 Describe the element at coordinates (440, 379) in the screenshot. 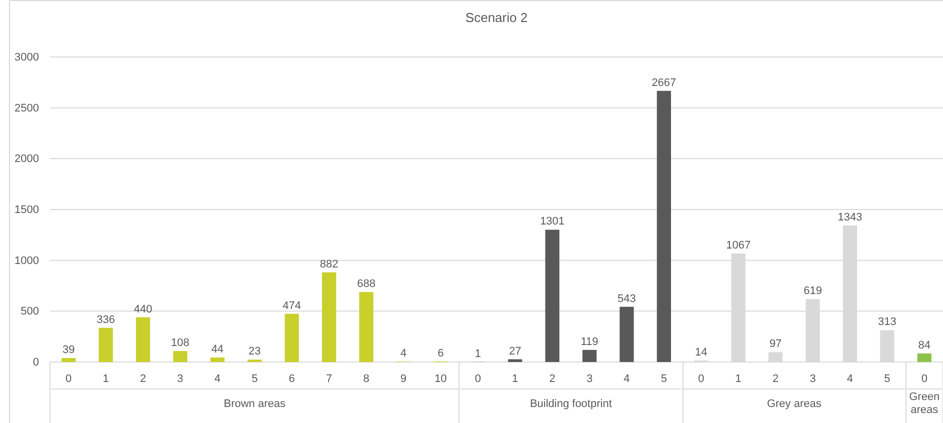

I see `x-tick-label: 10` at that location.